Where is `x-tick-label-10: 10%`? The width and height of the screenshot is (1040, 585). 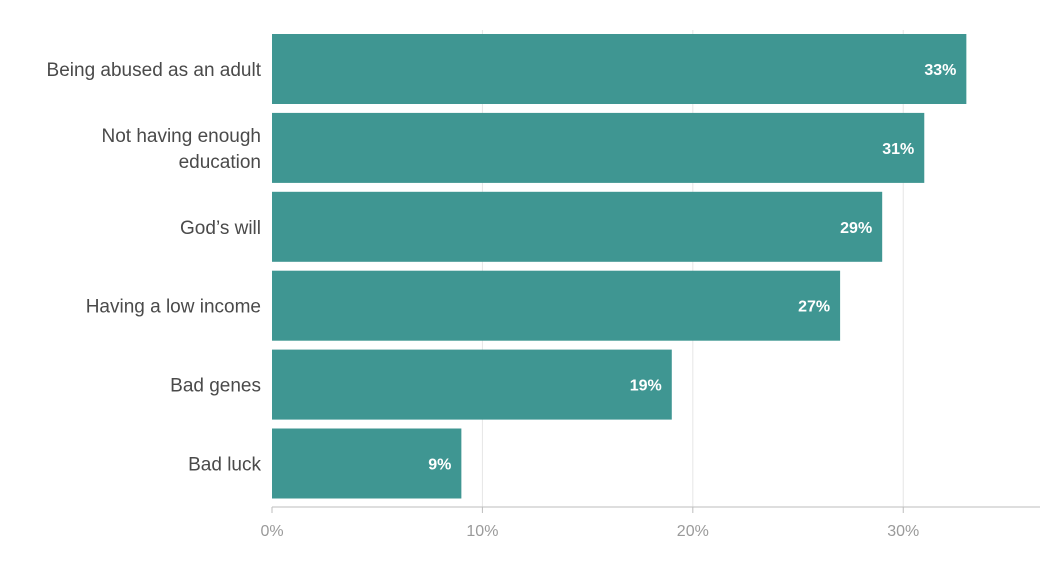
x-tick-label-10: 10% is located at coordinates (482, 531).